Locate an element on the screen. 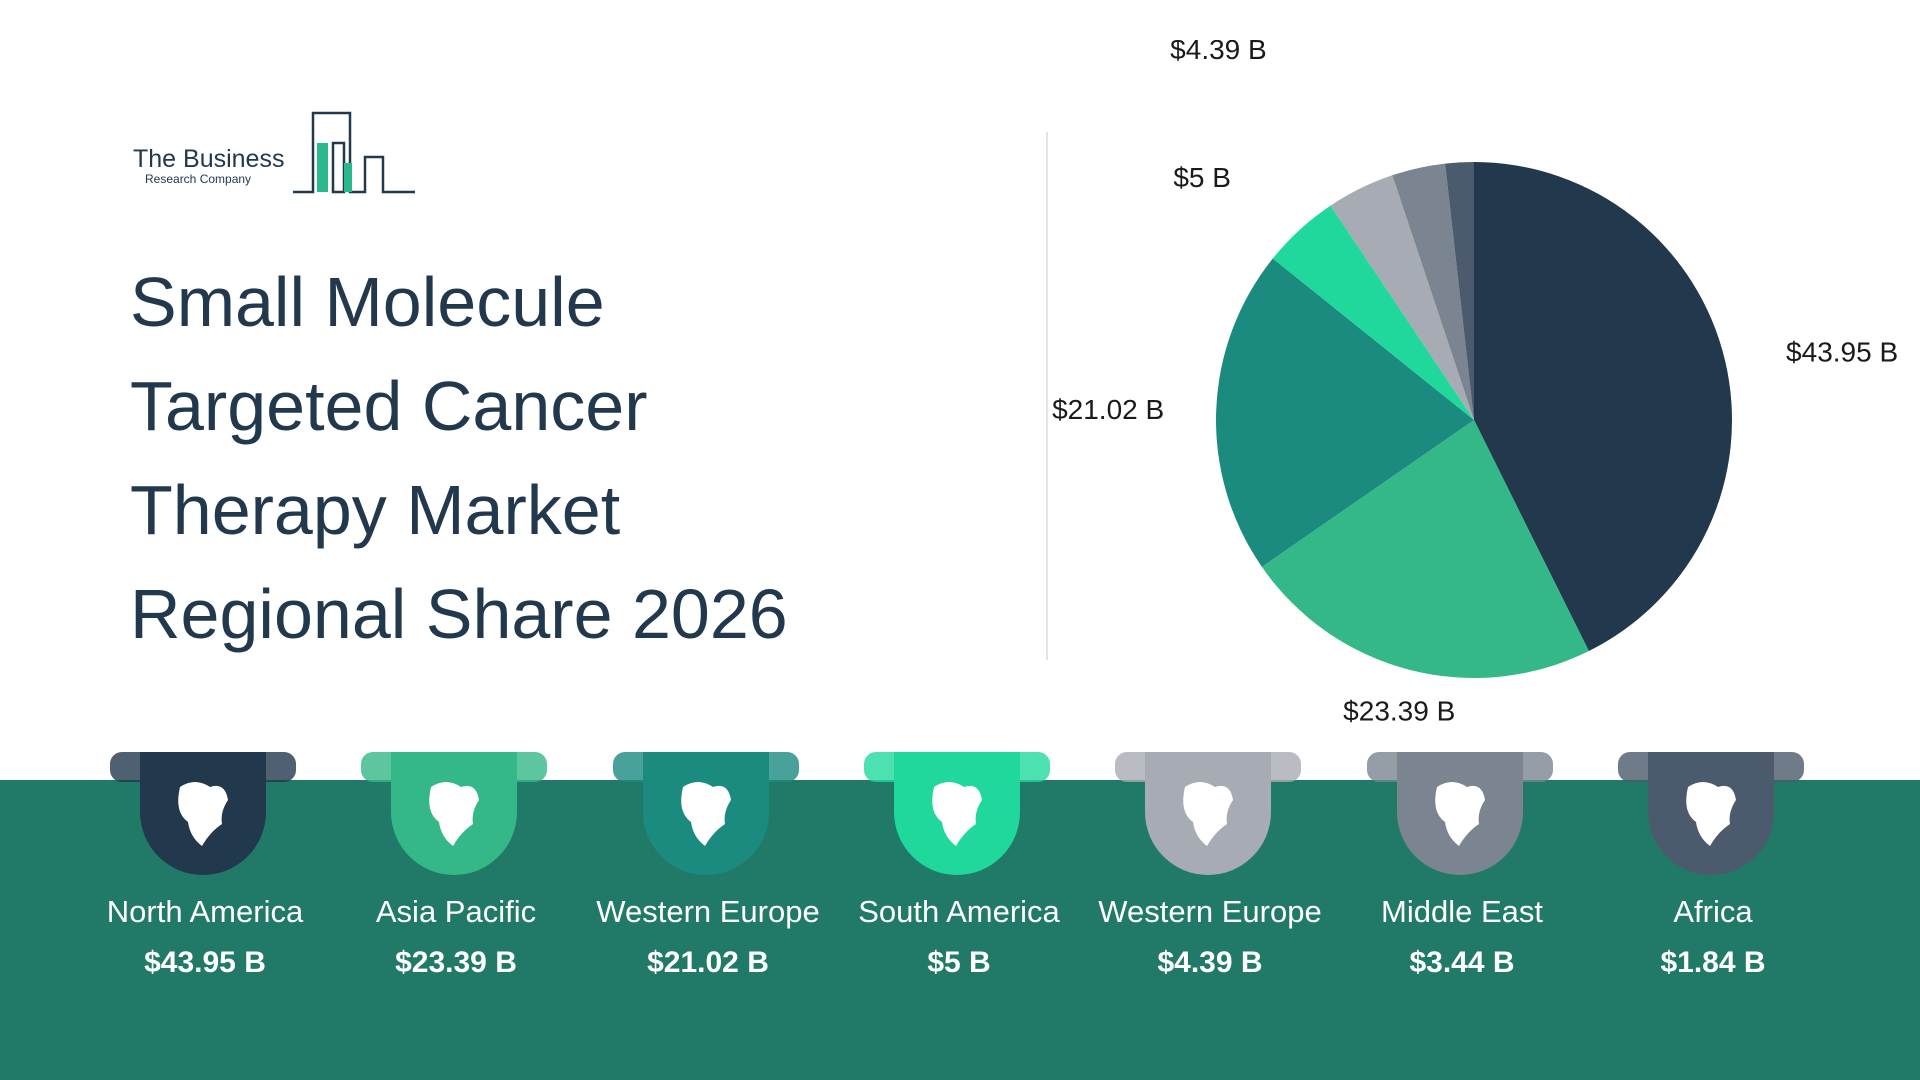 The height and width of the screenshot is (1080, 1920). region-name: South America is located at coordinates (959, 911).